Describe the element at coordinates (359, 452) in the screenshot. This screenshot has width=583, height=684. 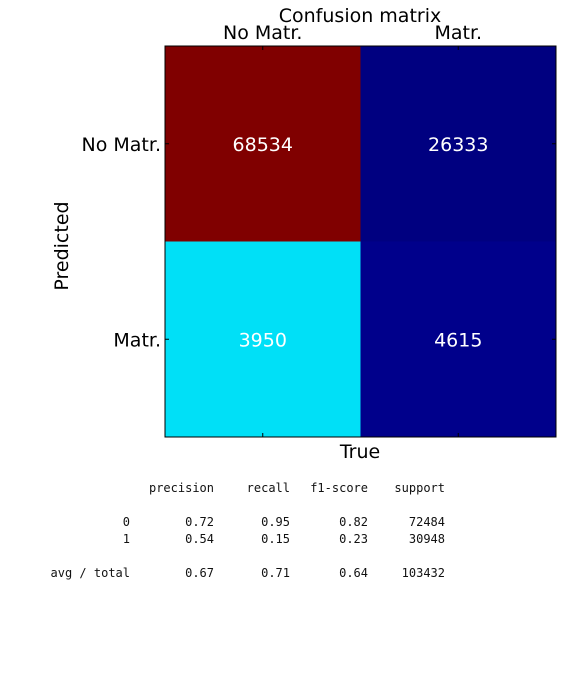
I see `x-axis-label: True` at that location.